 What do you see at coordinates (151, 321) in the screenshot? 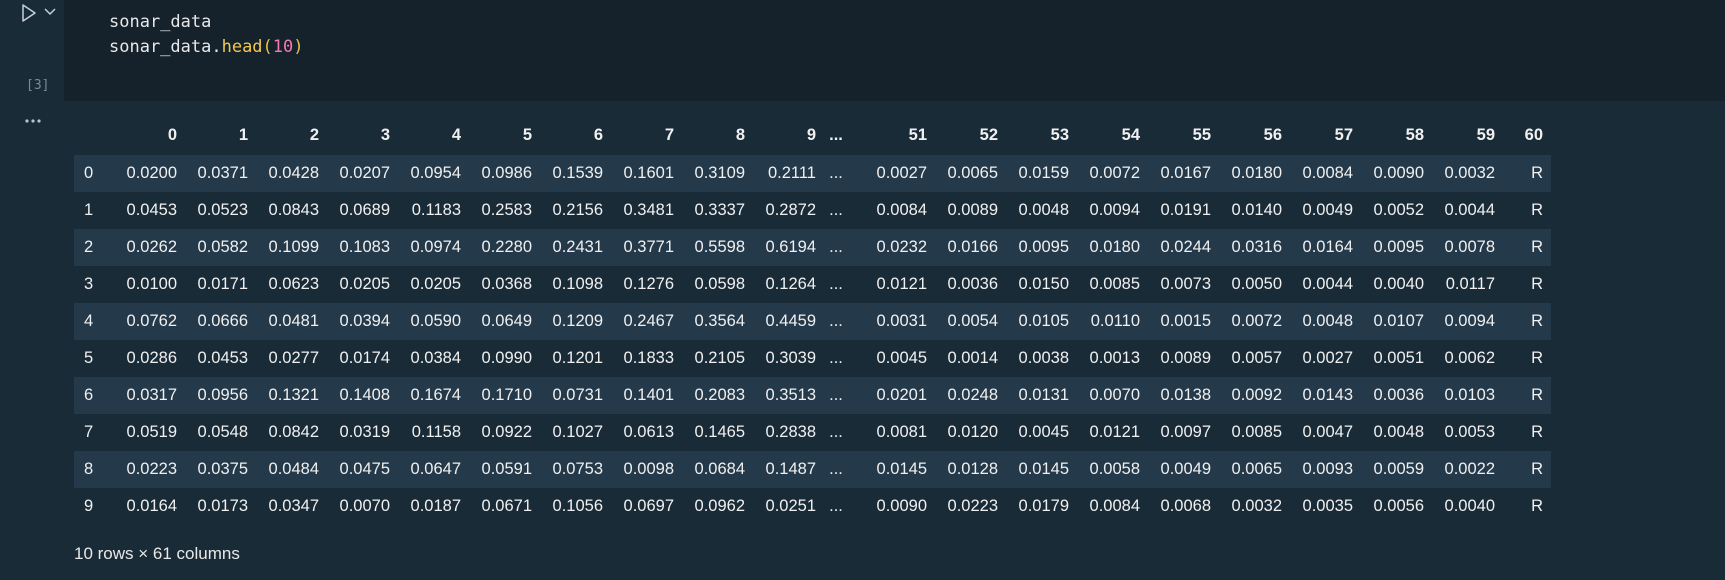
I see `table-cell: 0.0762` at bounding box center [151, 321].